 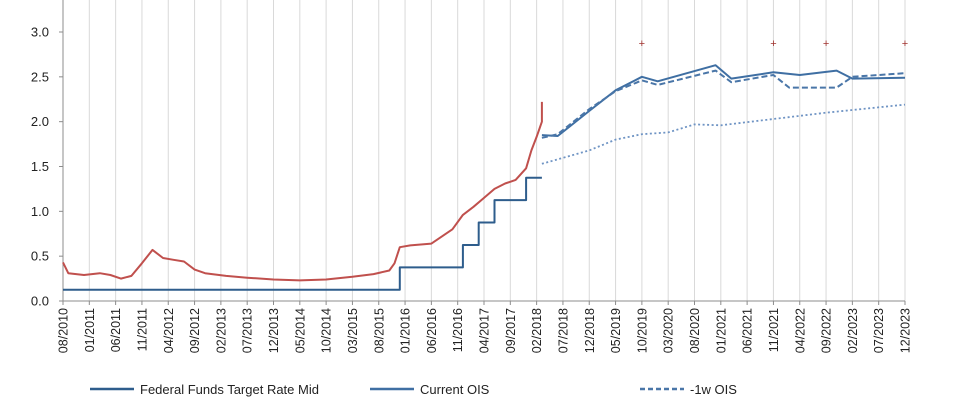 What do you see at coordinates (455, 389) in the screenshot?
I see `legend-label: Current OIS` at bounding box center [455, 389].